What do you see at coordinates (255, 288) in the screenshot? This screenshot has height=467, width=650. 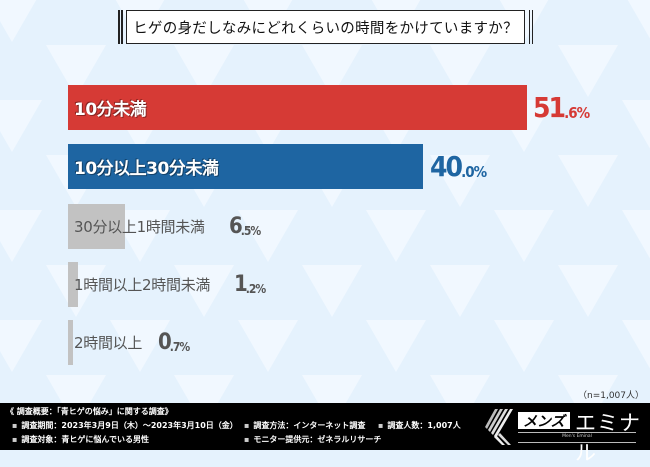 I see `value-decimal: .2%` at bounding box center [255, 288].